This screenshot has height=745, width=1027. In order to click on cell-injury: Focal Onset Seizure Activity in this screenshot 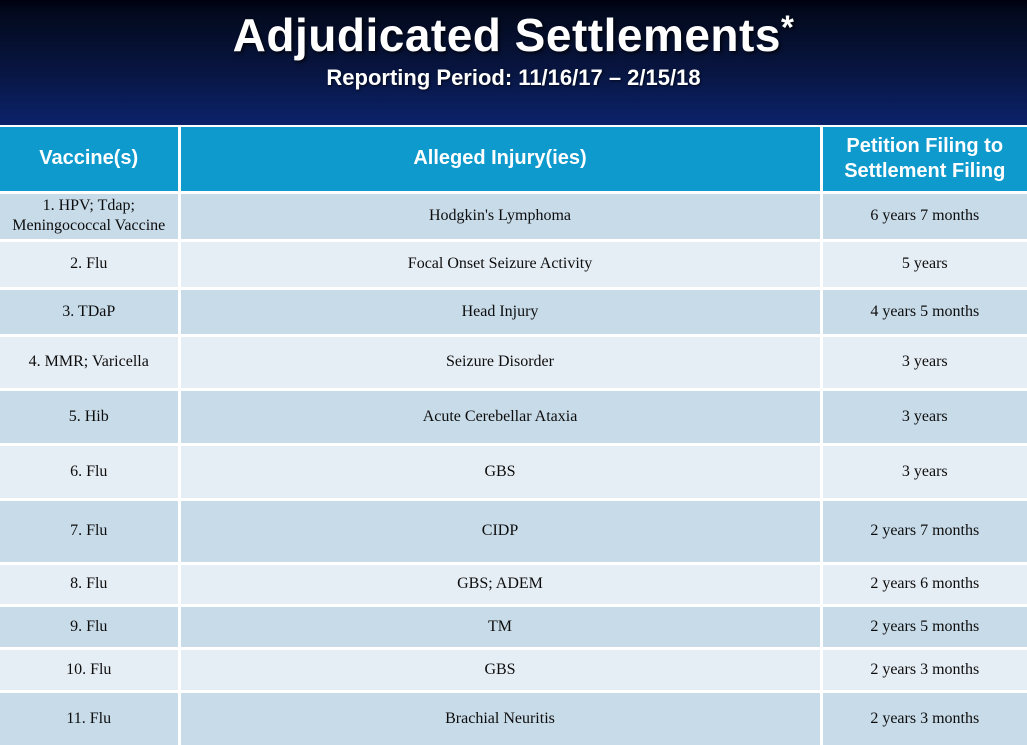, I will do `click(500, 264)`.